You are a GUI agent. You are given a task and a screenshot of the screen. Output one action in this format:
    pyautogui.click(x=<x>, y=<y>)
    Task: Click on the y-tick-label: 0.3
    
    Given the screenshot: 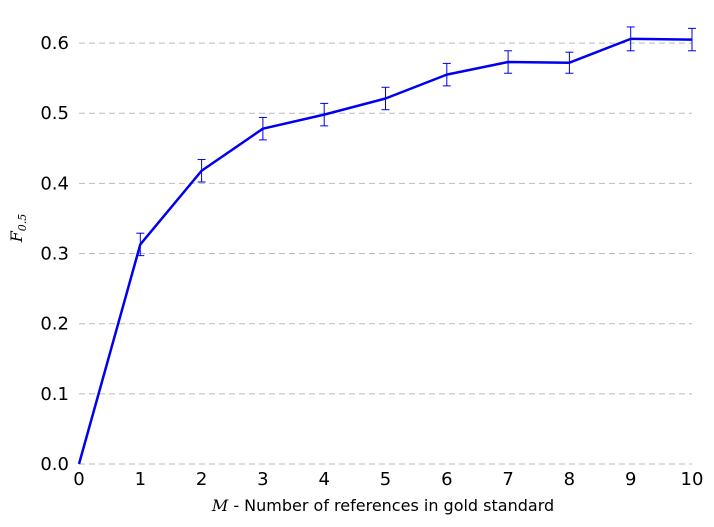 What is the action you would take?
    pyautogui.click(x=54, y=254)
    